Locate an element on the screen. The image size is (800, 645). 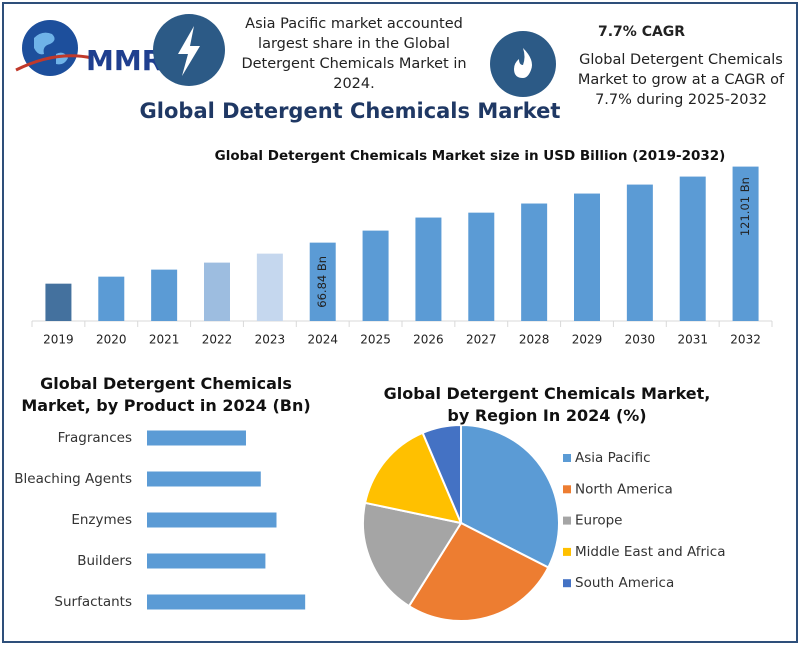
value-label: 121.01 Bn is located at coordinates (745, 206).